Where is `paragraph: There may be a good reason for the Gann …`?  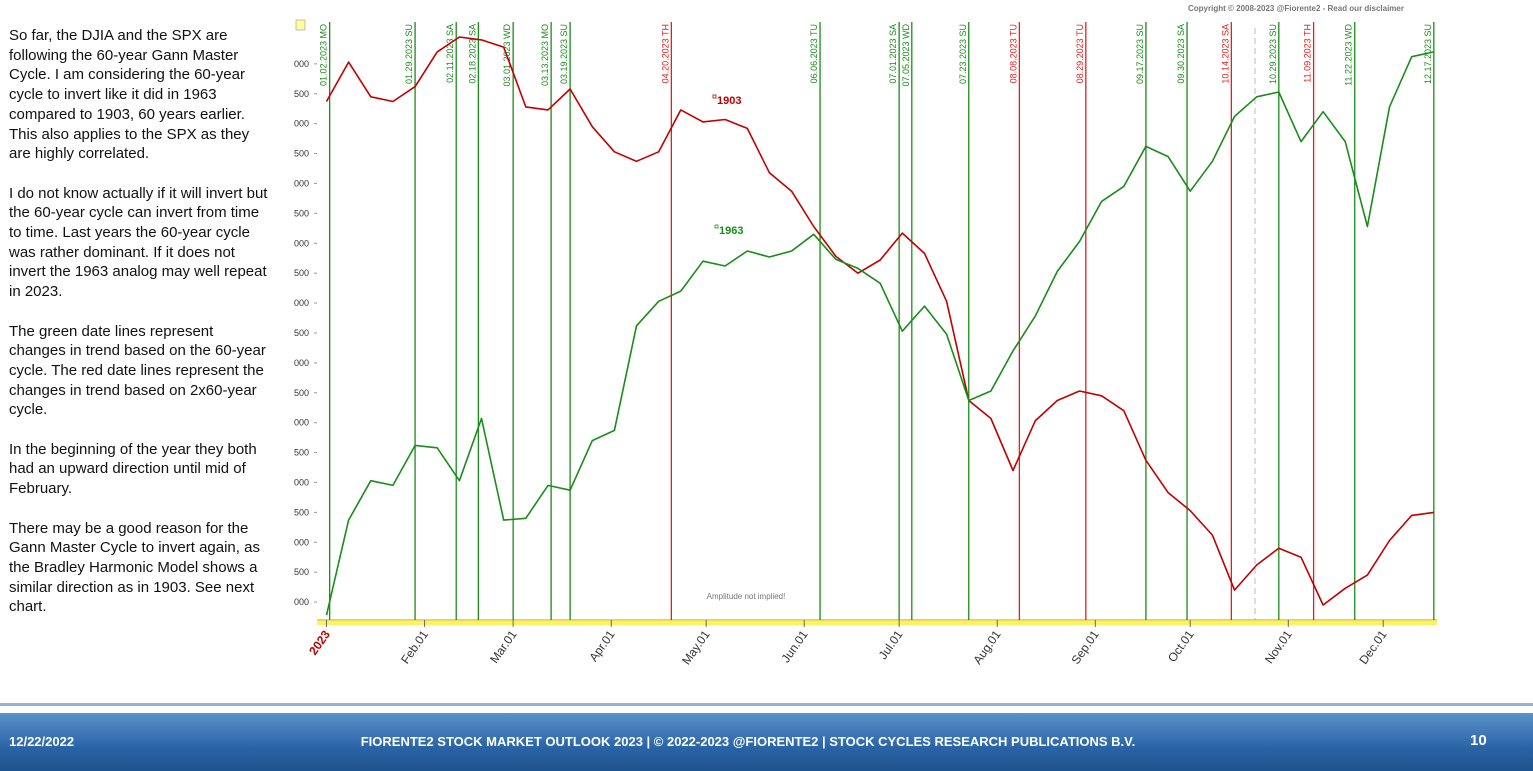
paragraph: There may be a good reason for the Gann … is located at coordinates (134, 567).